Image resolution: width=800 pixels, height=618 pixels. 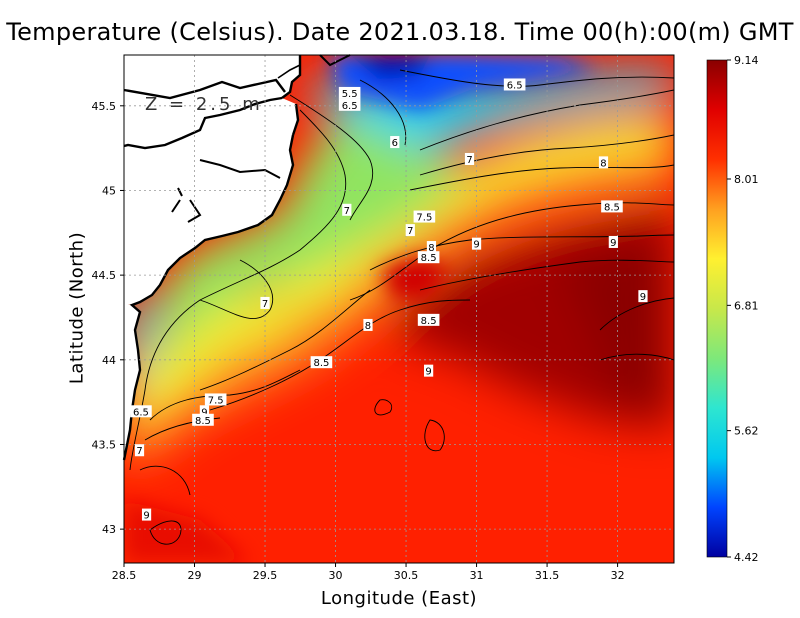 I want to click on y-axis-ticks: 43 43.5 44 44.5 45 45.5, so click(x=108, y=318).